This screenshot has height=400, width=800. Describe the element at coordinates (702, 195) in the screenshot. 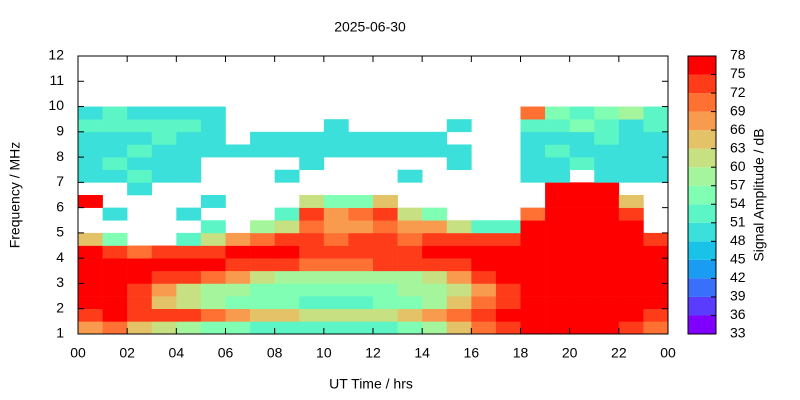

I see `colorbar-frame` at that location.